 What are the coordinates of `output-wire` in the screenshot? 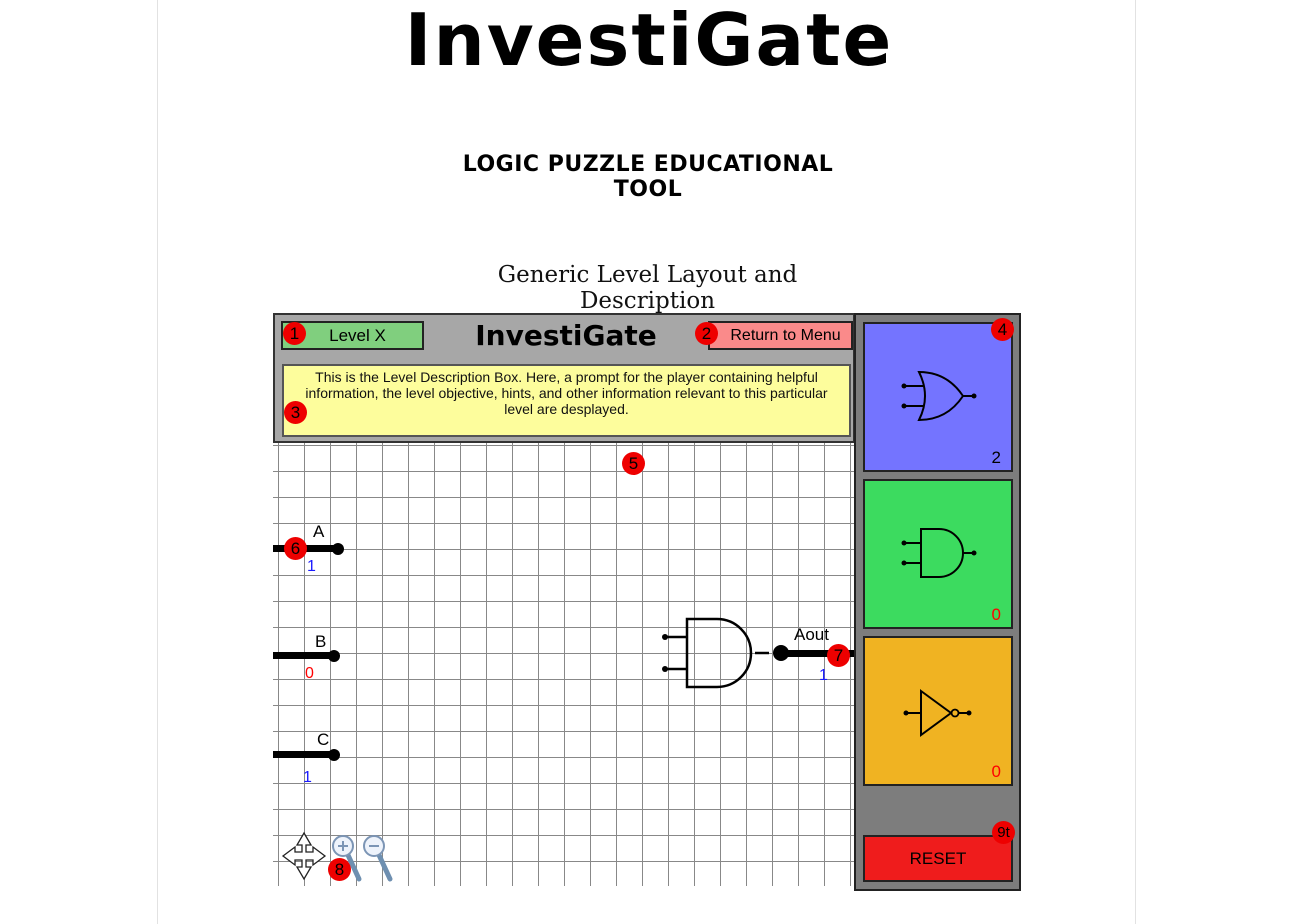 It's located at (820, 653).